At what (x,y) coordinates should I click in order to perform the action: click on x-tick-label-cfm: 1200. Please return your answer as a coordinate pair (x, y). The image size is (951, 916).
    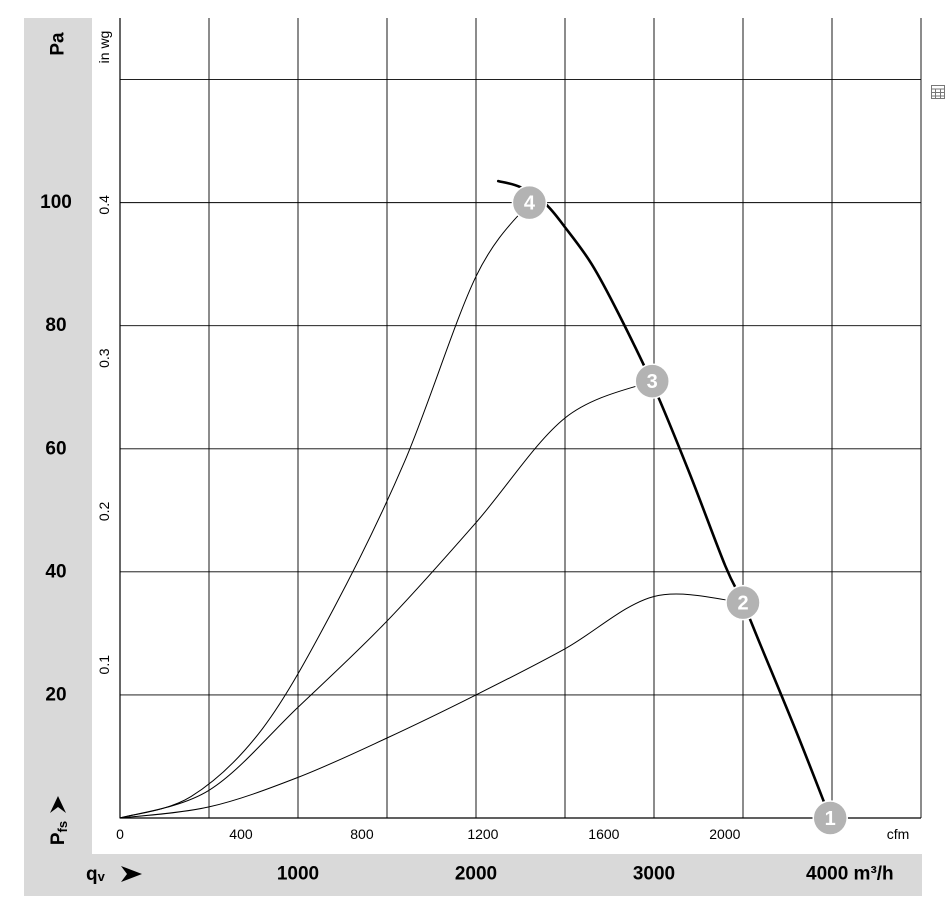
    Looking at the image, I should click on (482, 834).